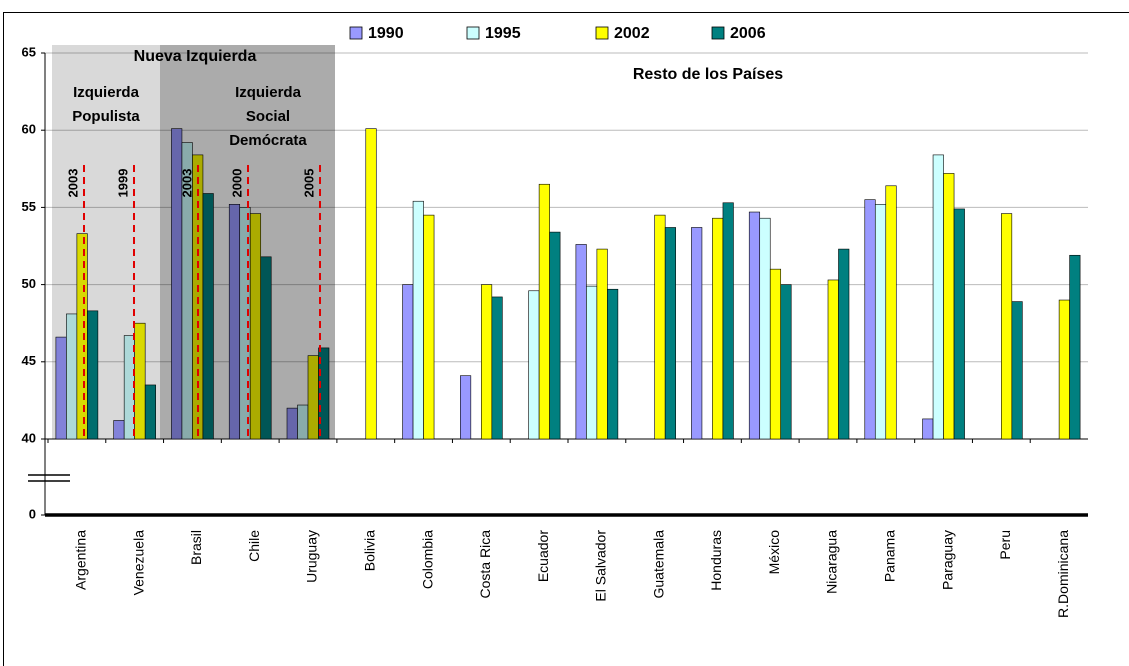 This screenshot has height=666, width=1129. What do you see at coordinates (312, 556) in the screenshot?
I see `x-tick-label: Uruguay` at bounding box center [312, 556].